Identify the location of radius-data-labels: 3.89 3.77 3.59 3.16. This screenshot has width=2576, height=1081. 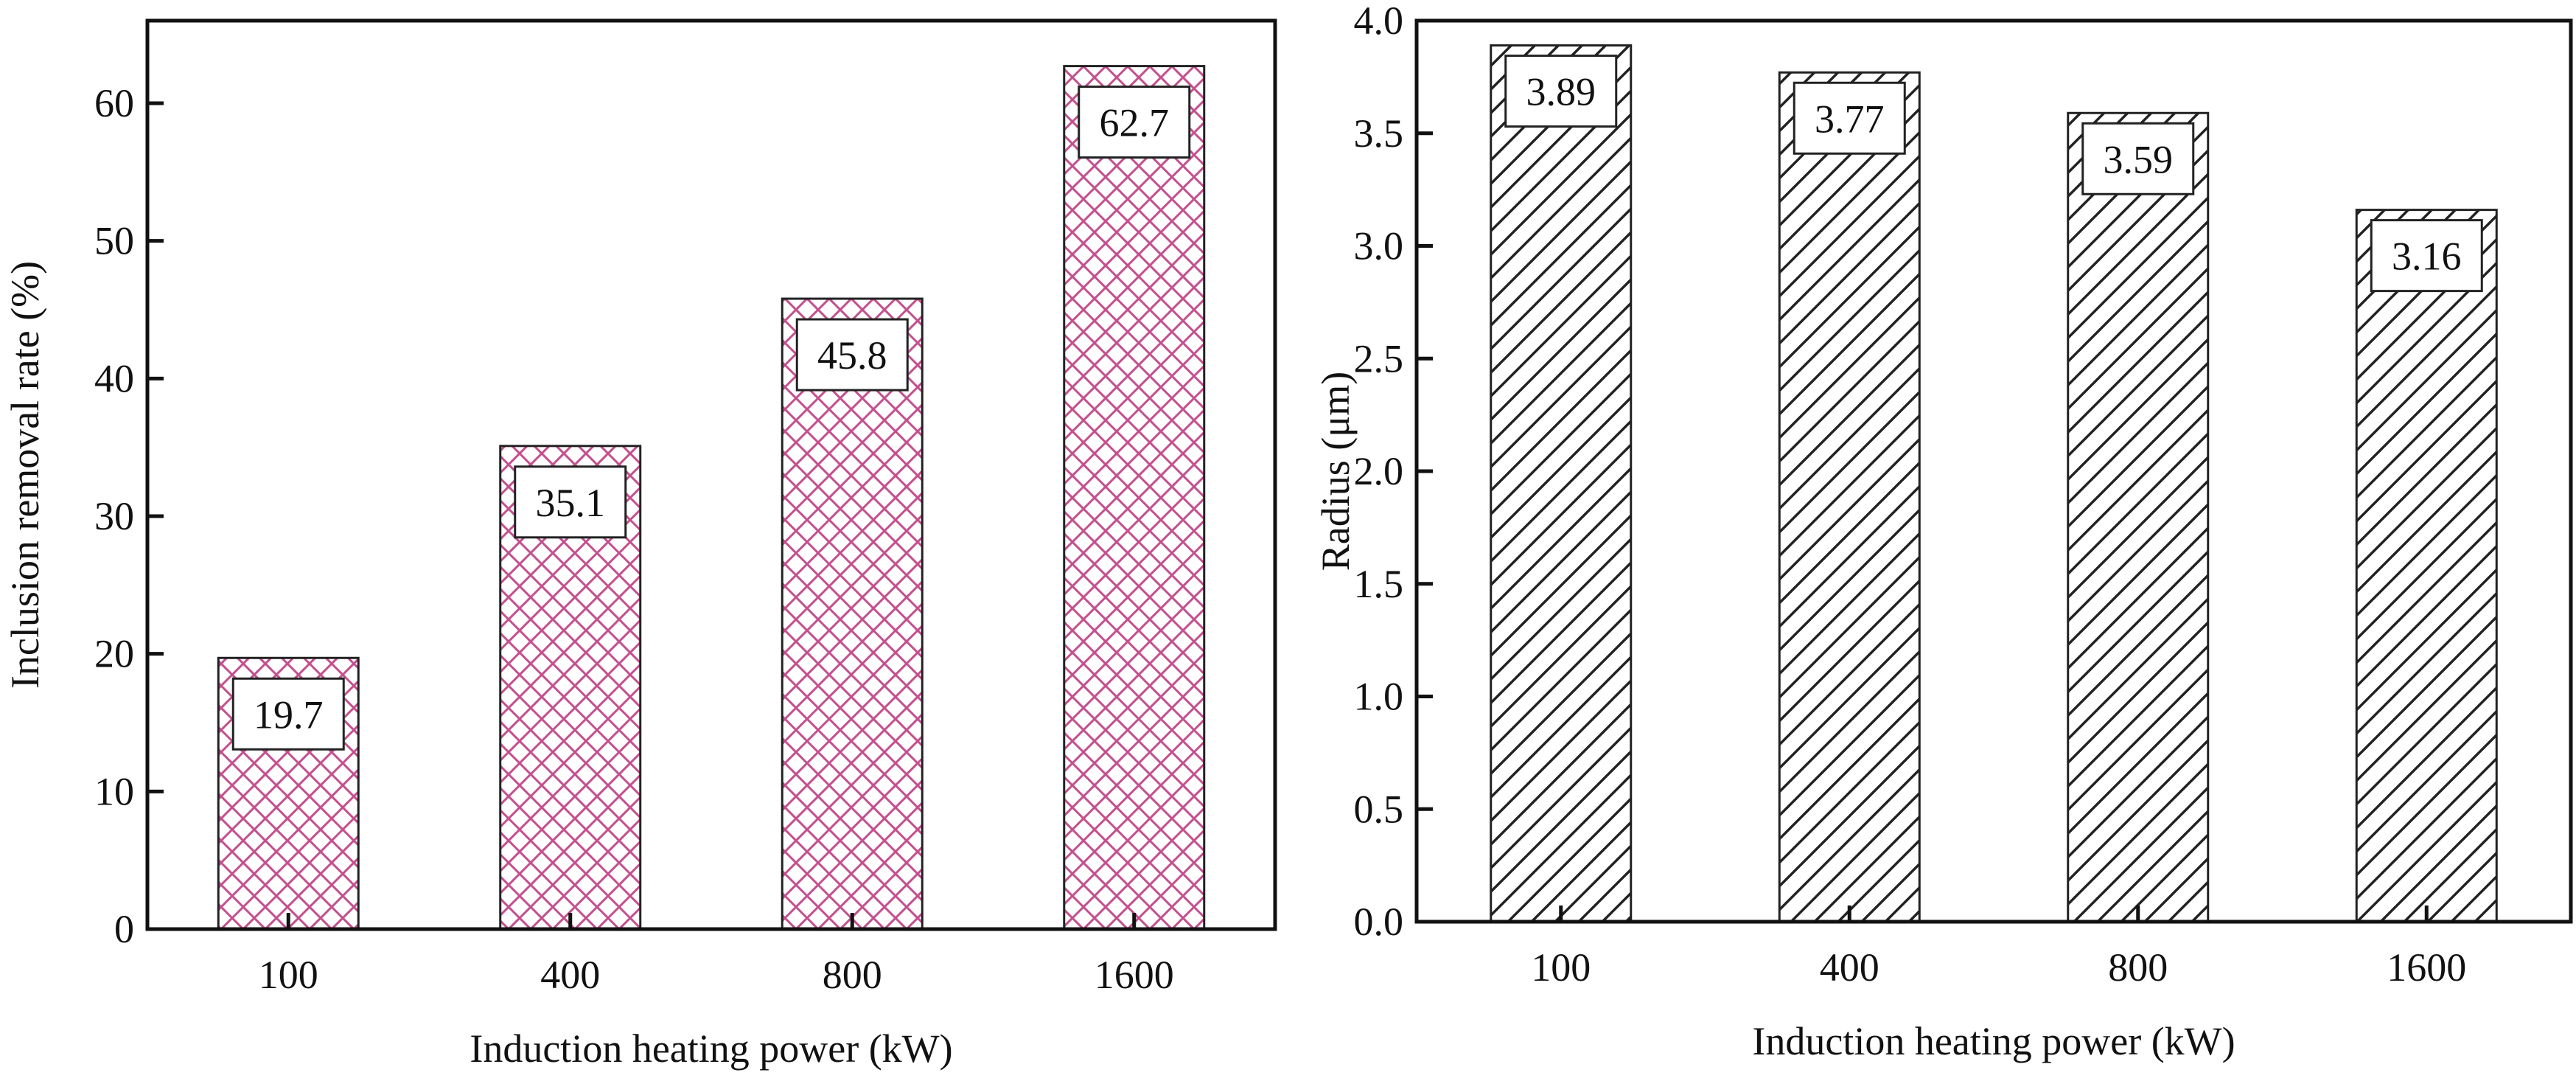
(1994, 174).